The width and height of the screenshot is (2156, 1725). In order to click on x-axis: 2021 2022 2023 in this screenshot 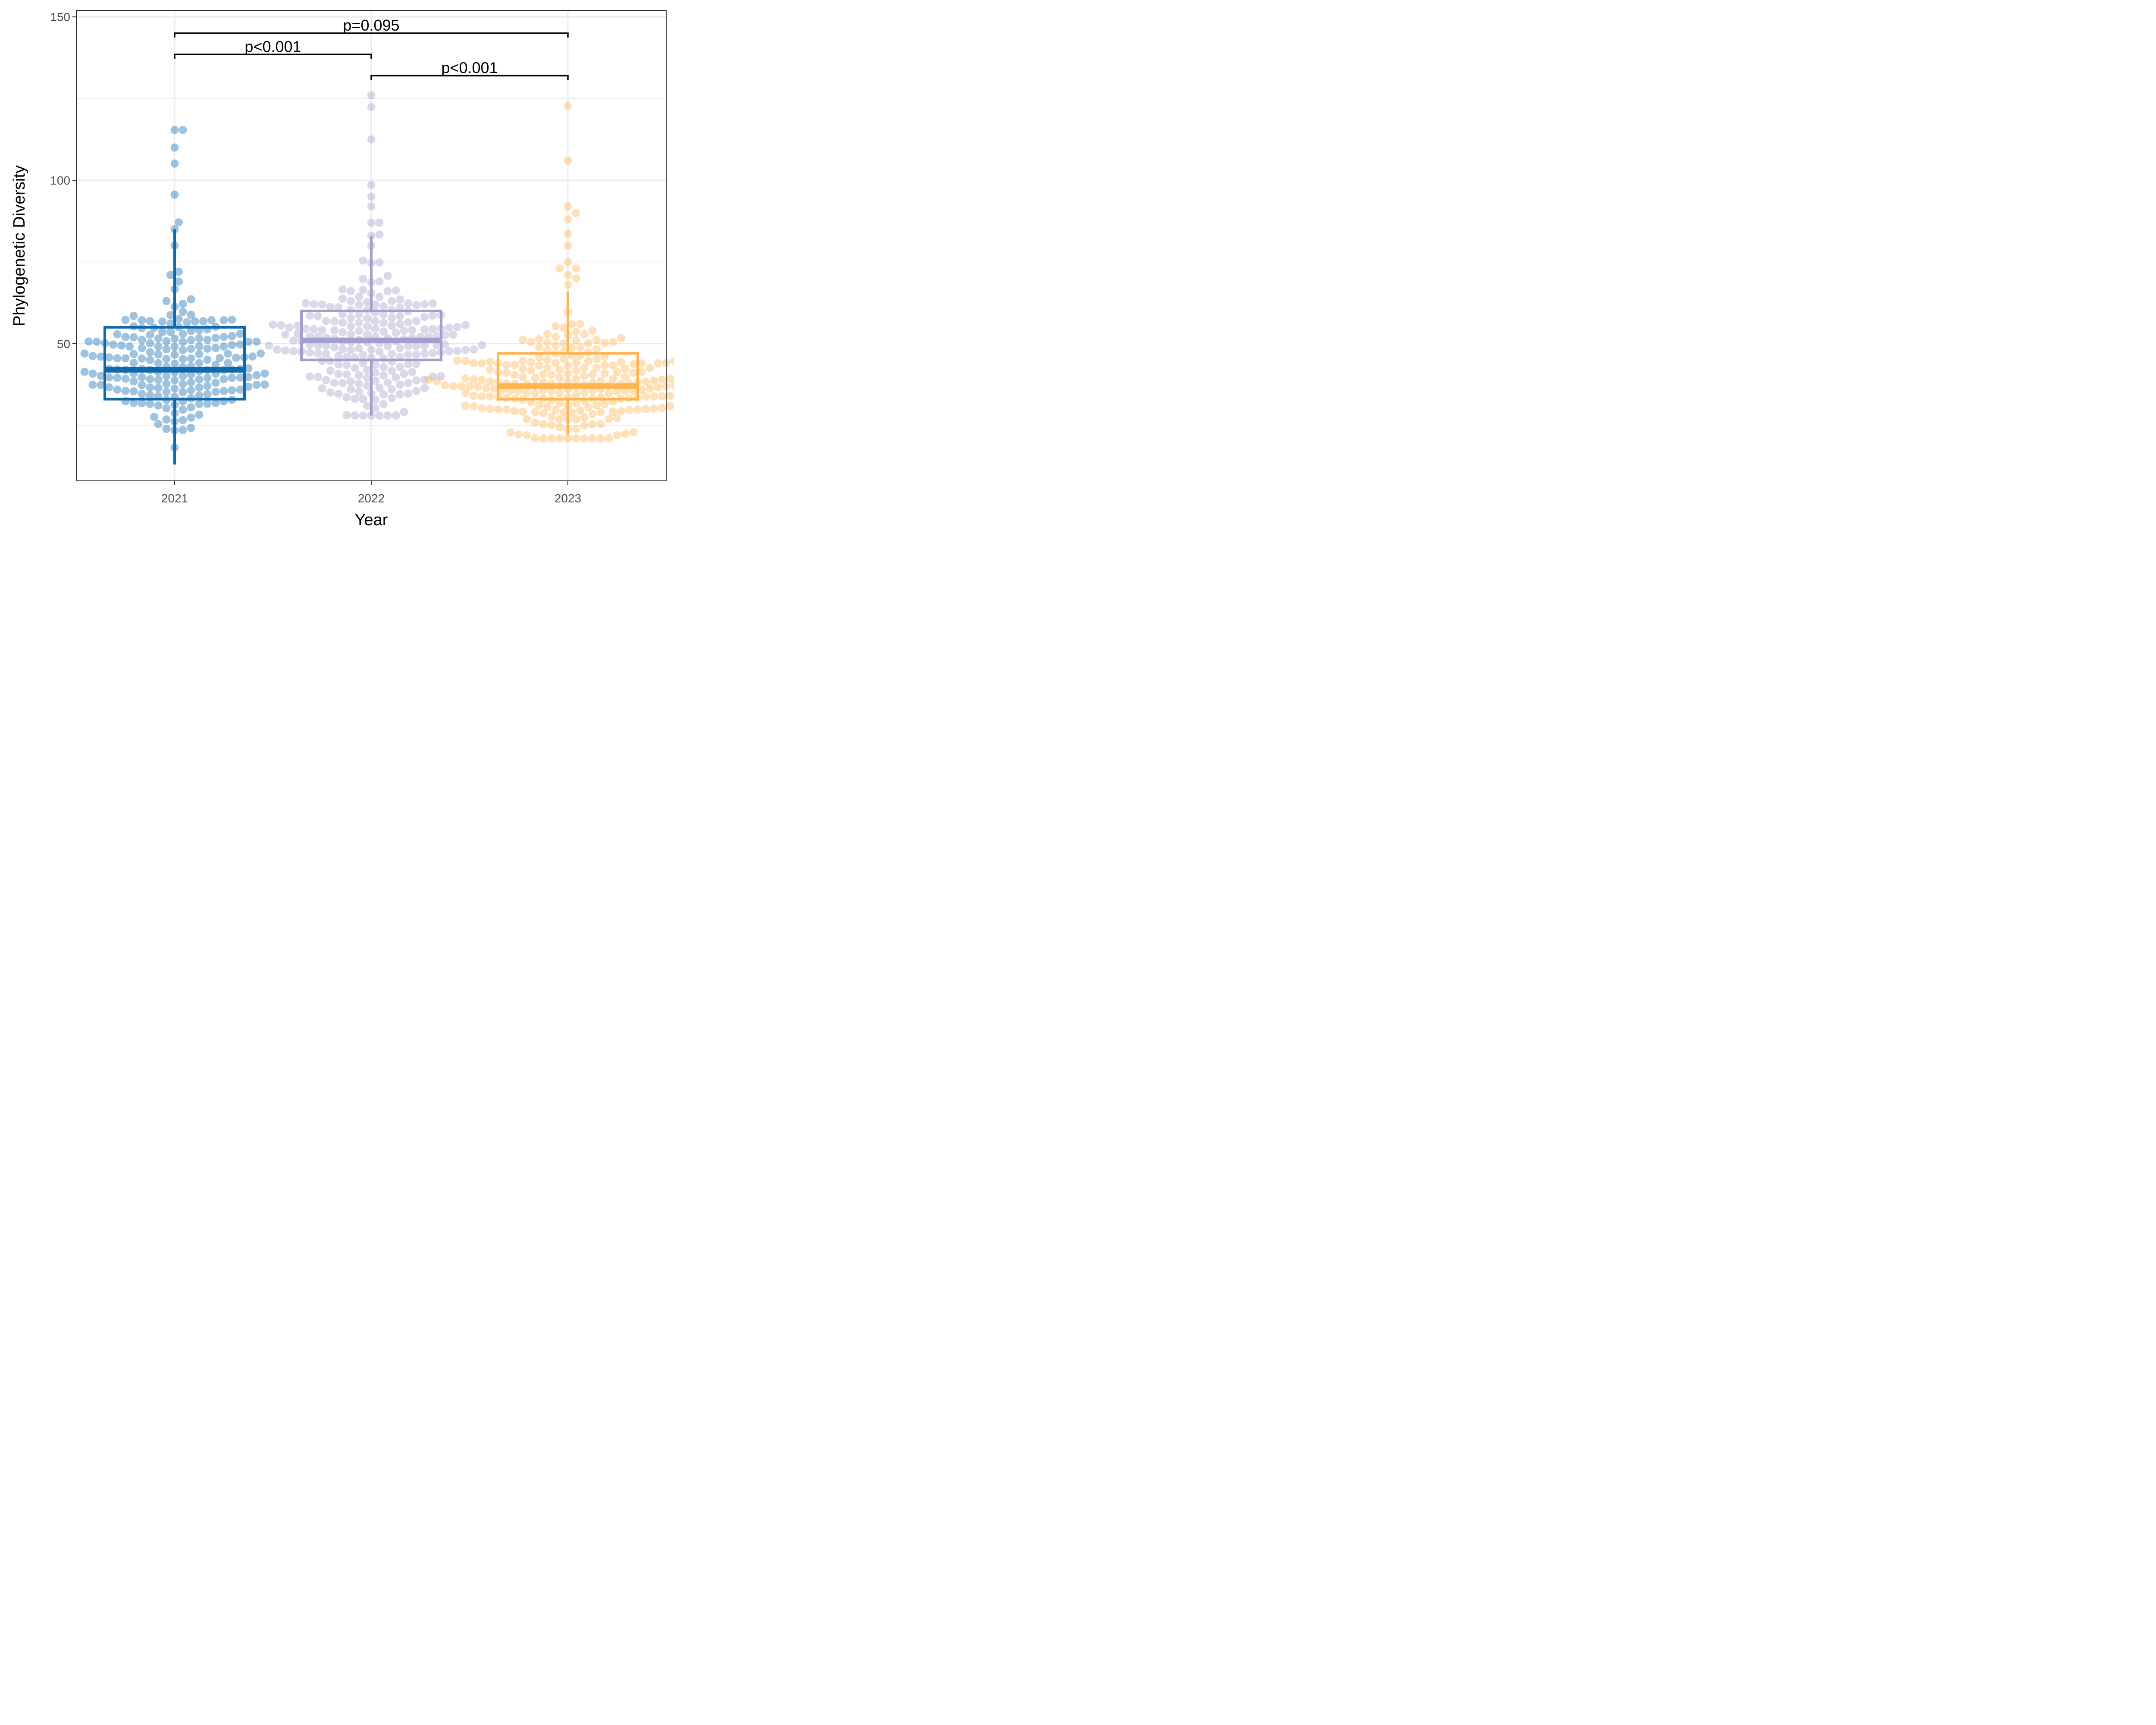, I will do `click(371, 493)`.